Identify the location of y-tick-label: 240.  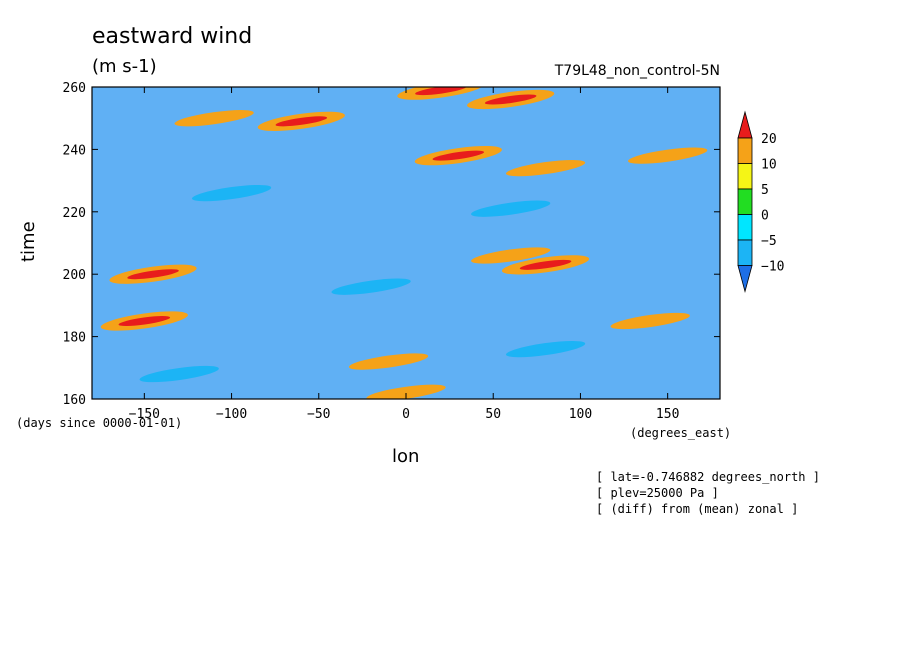
(74, 150).